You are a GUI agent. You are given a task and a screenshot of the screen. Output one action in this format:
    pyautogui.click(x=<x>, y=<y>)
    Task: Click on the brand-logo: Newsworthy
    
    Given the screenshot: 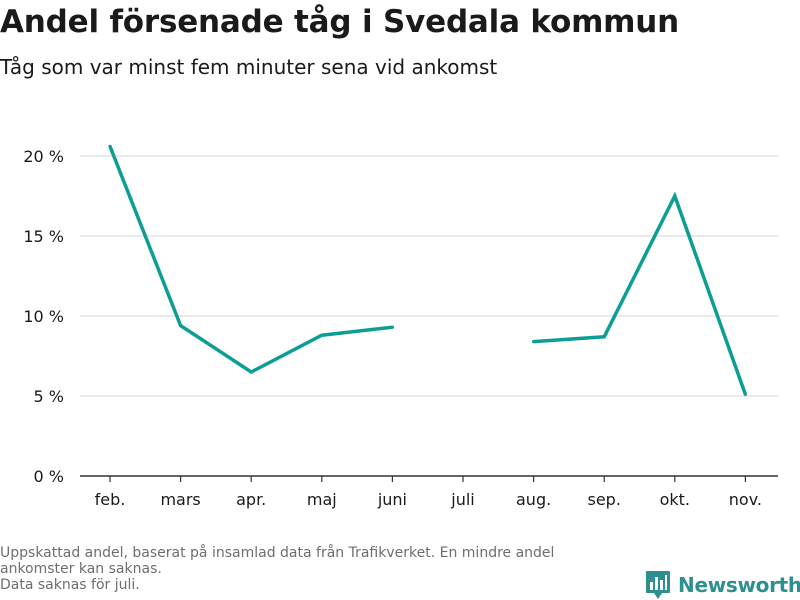 What is the action you would take?
    pyautogui.click(x=722, y=585)
    